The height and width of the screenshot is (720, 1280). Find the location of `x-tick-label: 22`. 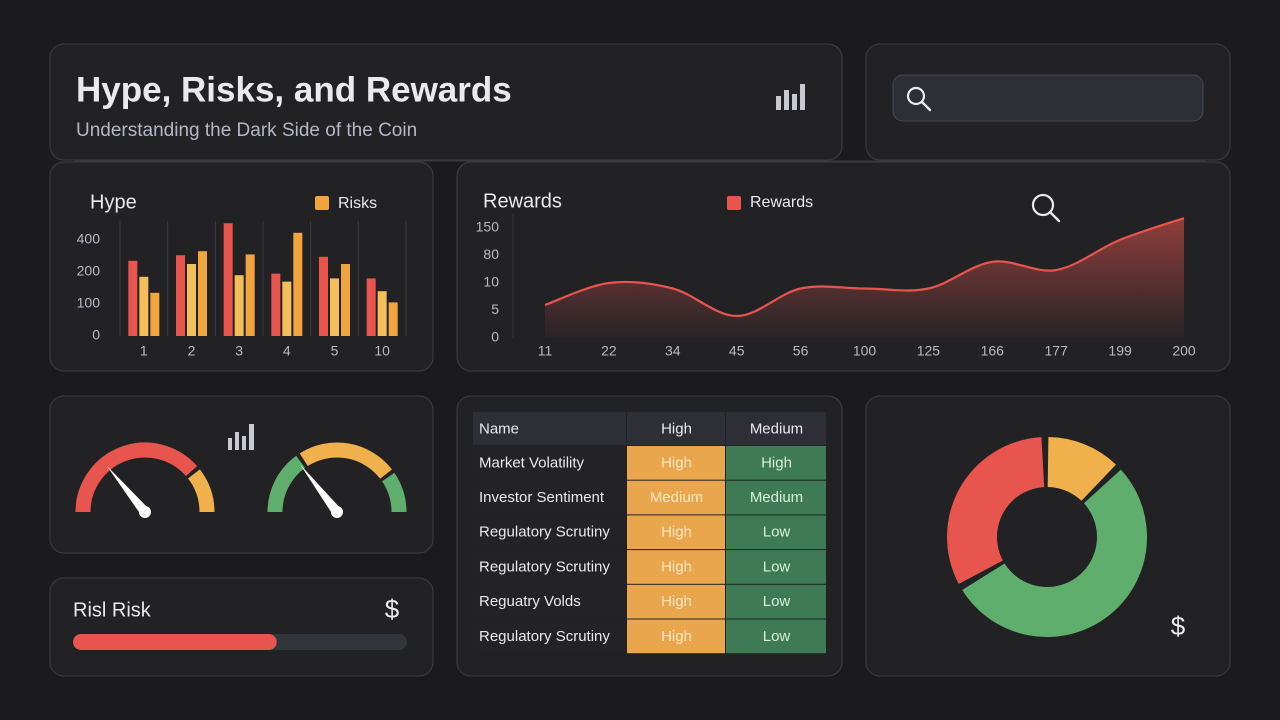

x-tick-label: 22 is located at coordinates (609, 351).